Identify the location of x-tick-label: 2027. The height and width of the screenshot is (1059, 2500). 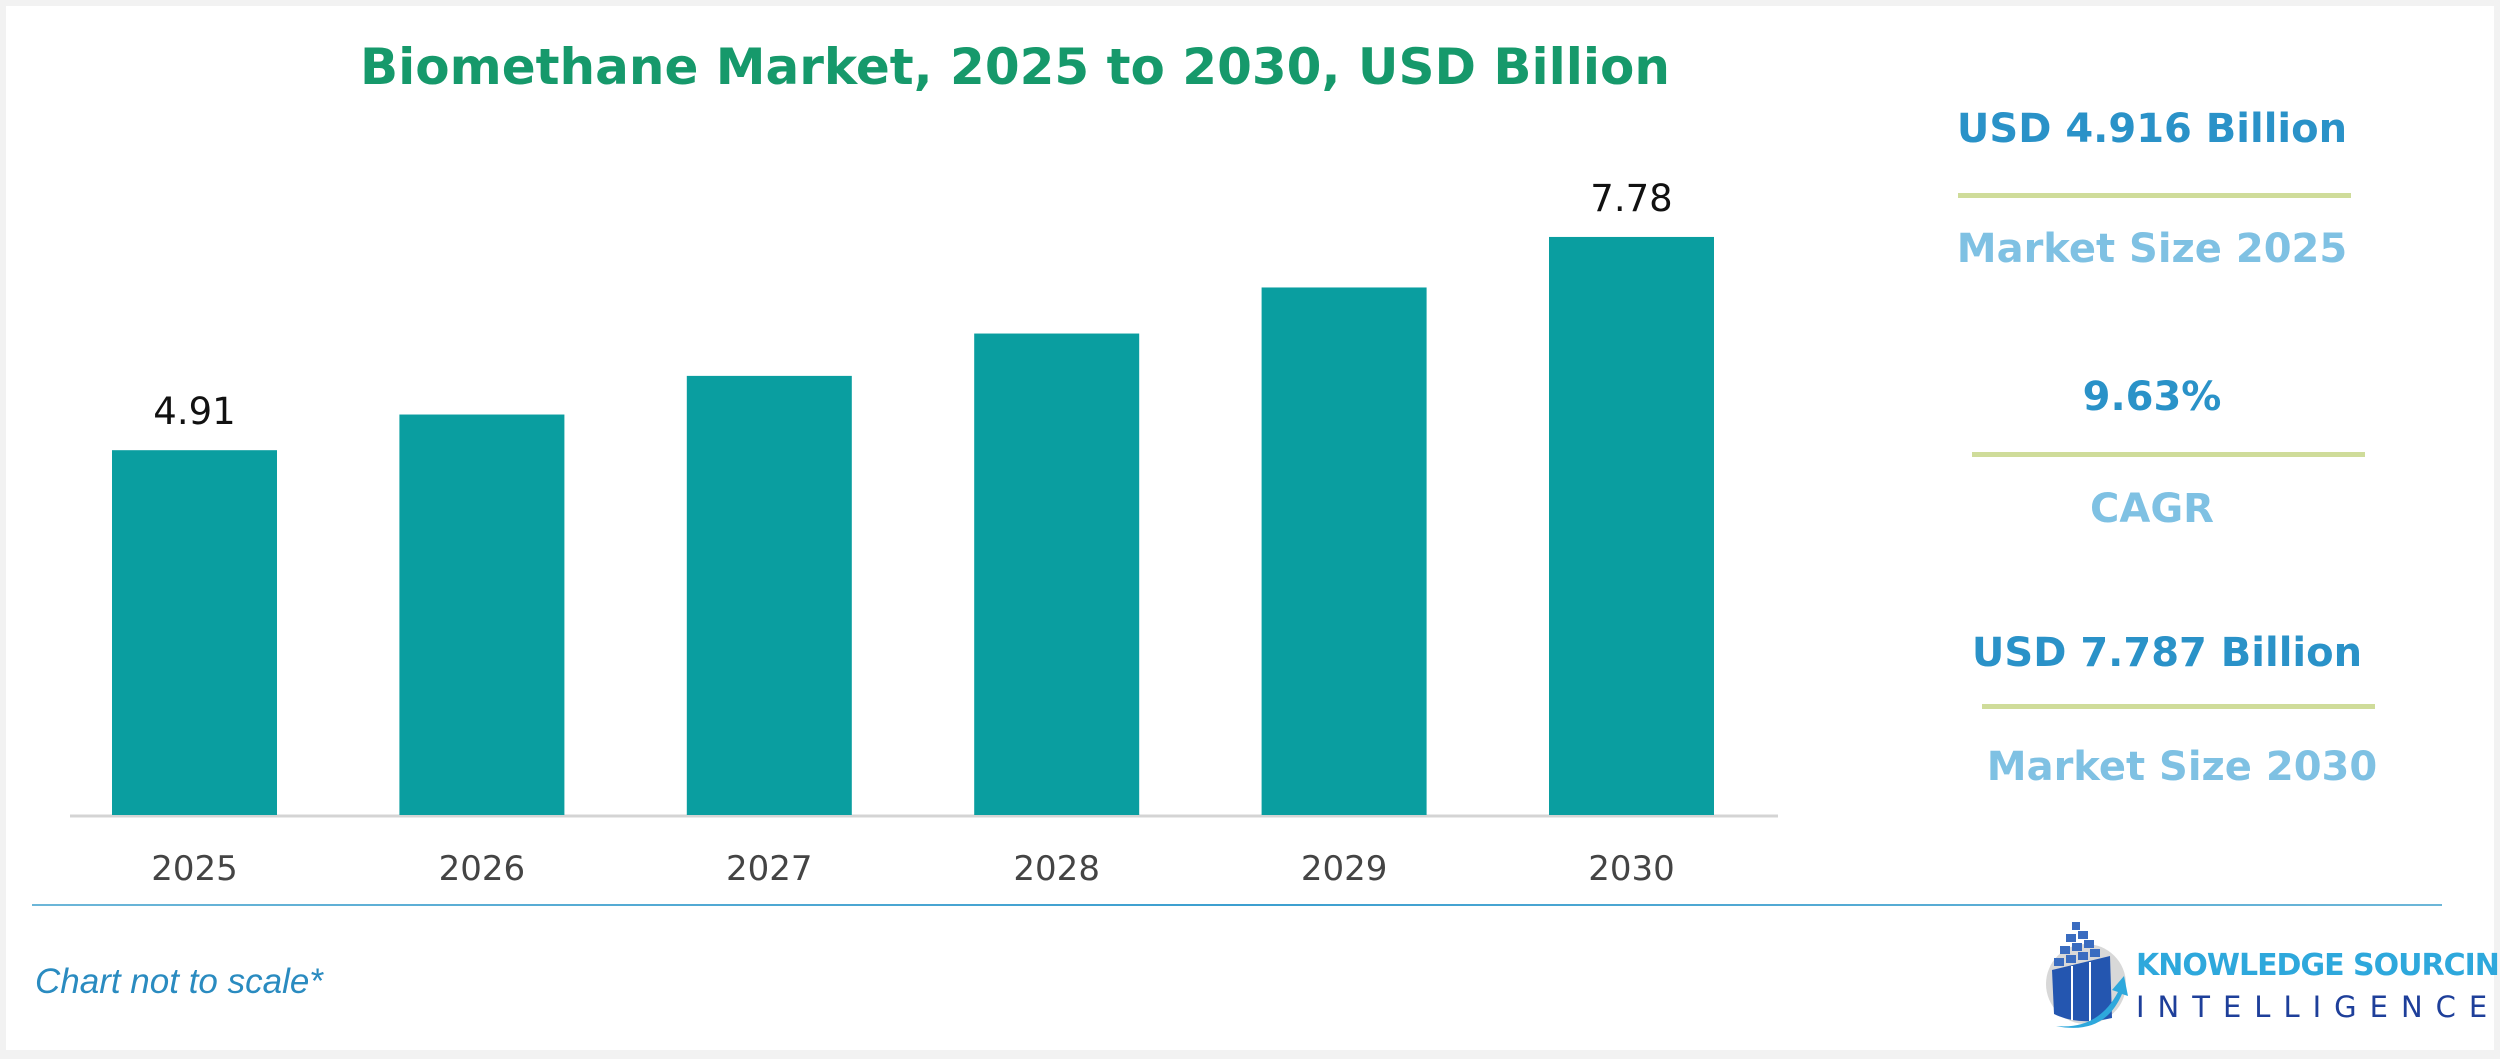
(769, 869).